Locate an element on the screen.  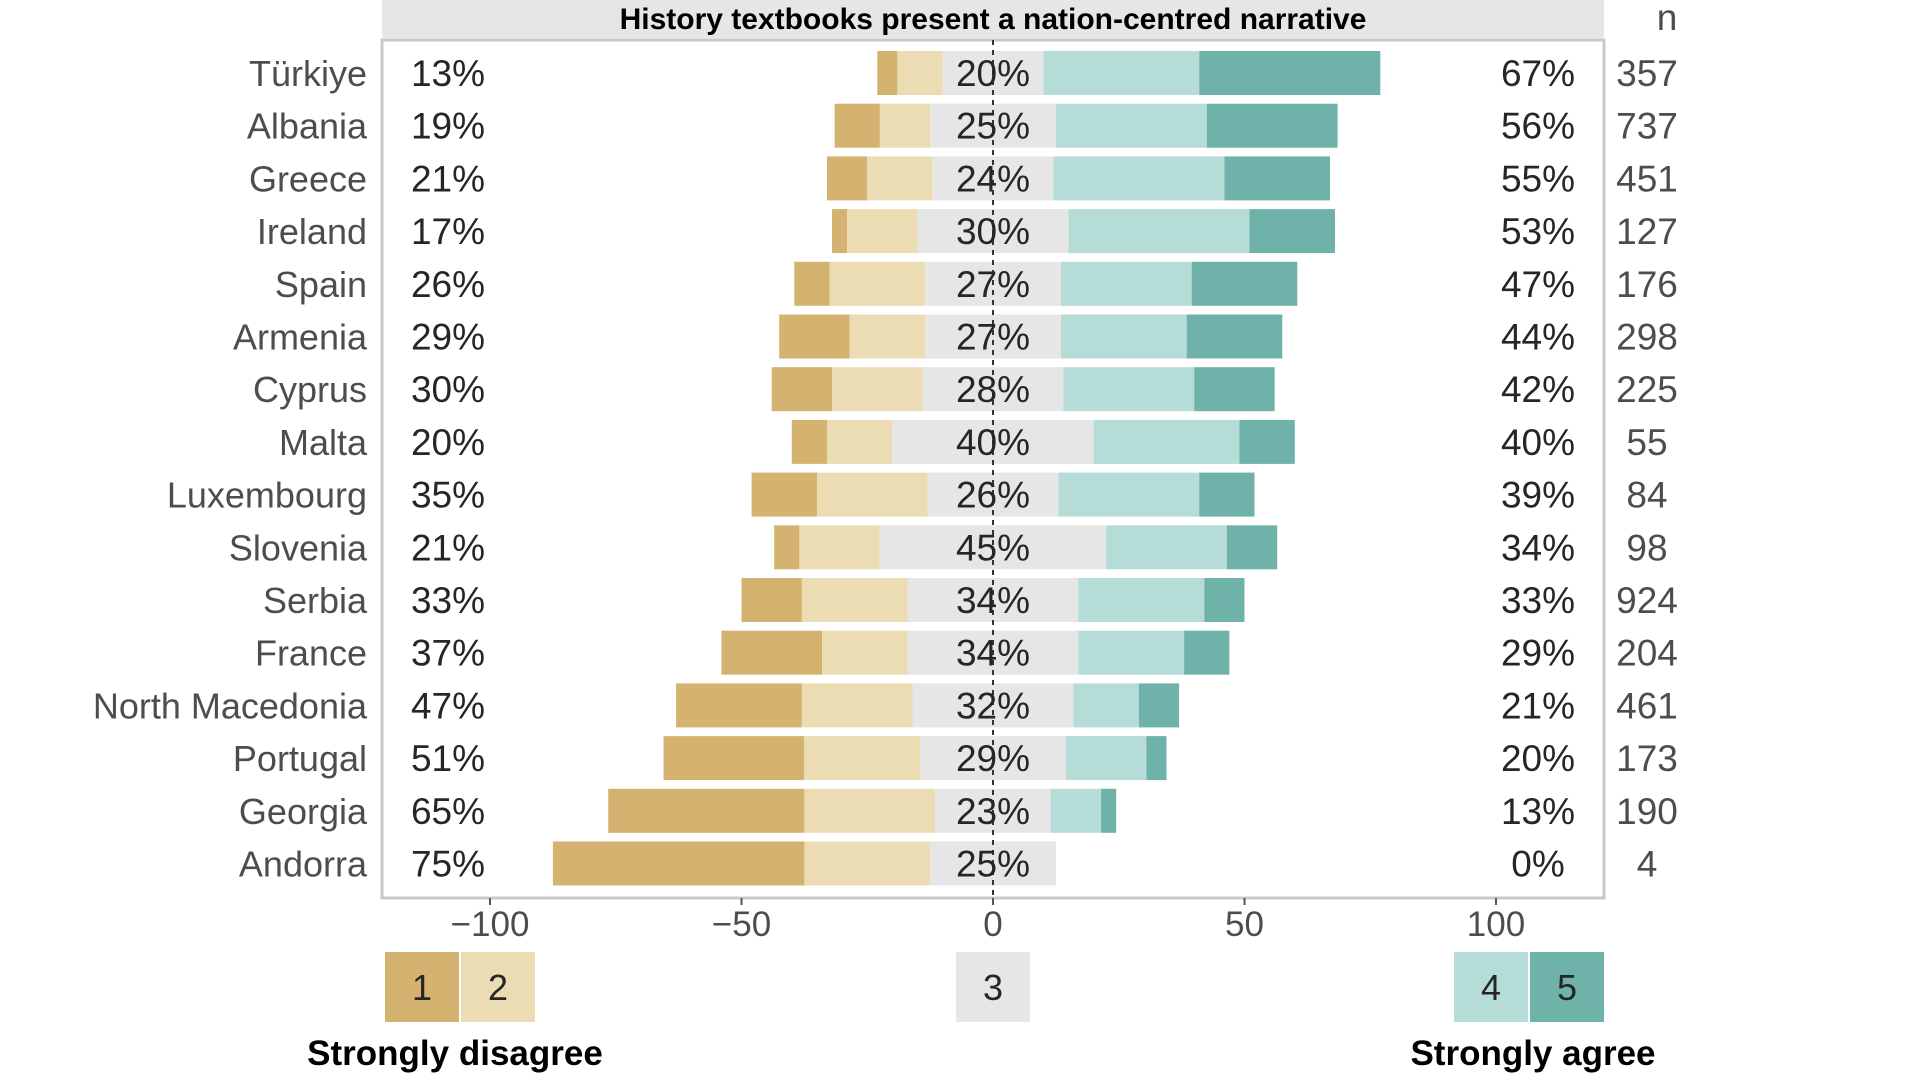
n-value-georgia: 190 is located at coordinates (1647, 811).